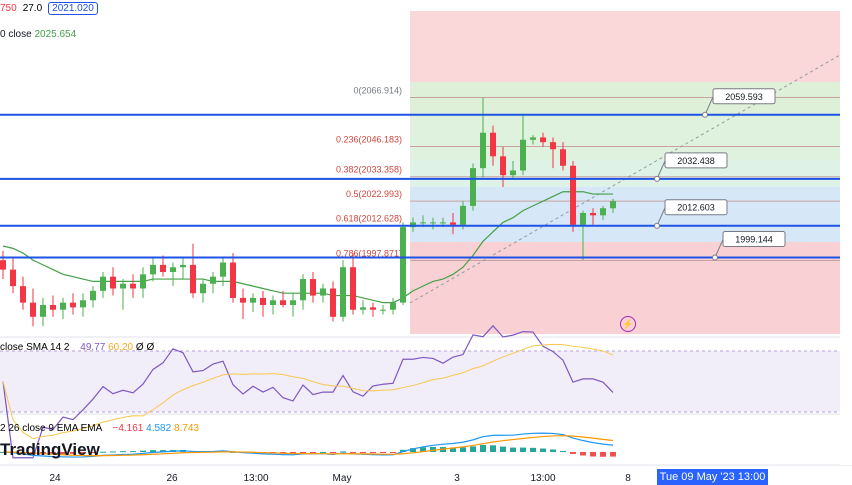 This screenshot has height=485, width=852. I want to click on macd-legend: 2 26 close 9 EMA EMA −4.161 4.582 8.743, so click(99, 428).